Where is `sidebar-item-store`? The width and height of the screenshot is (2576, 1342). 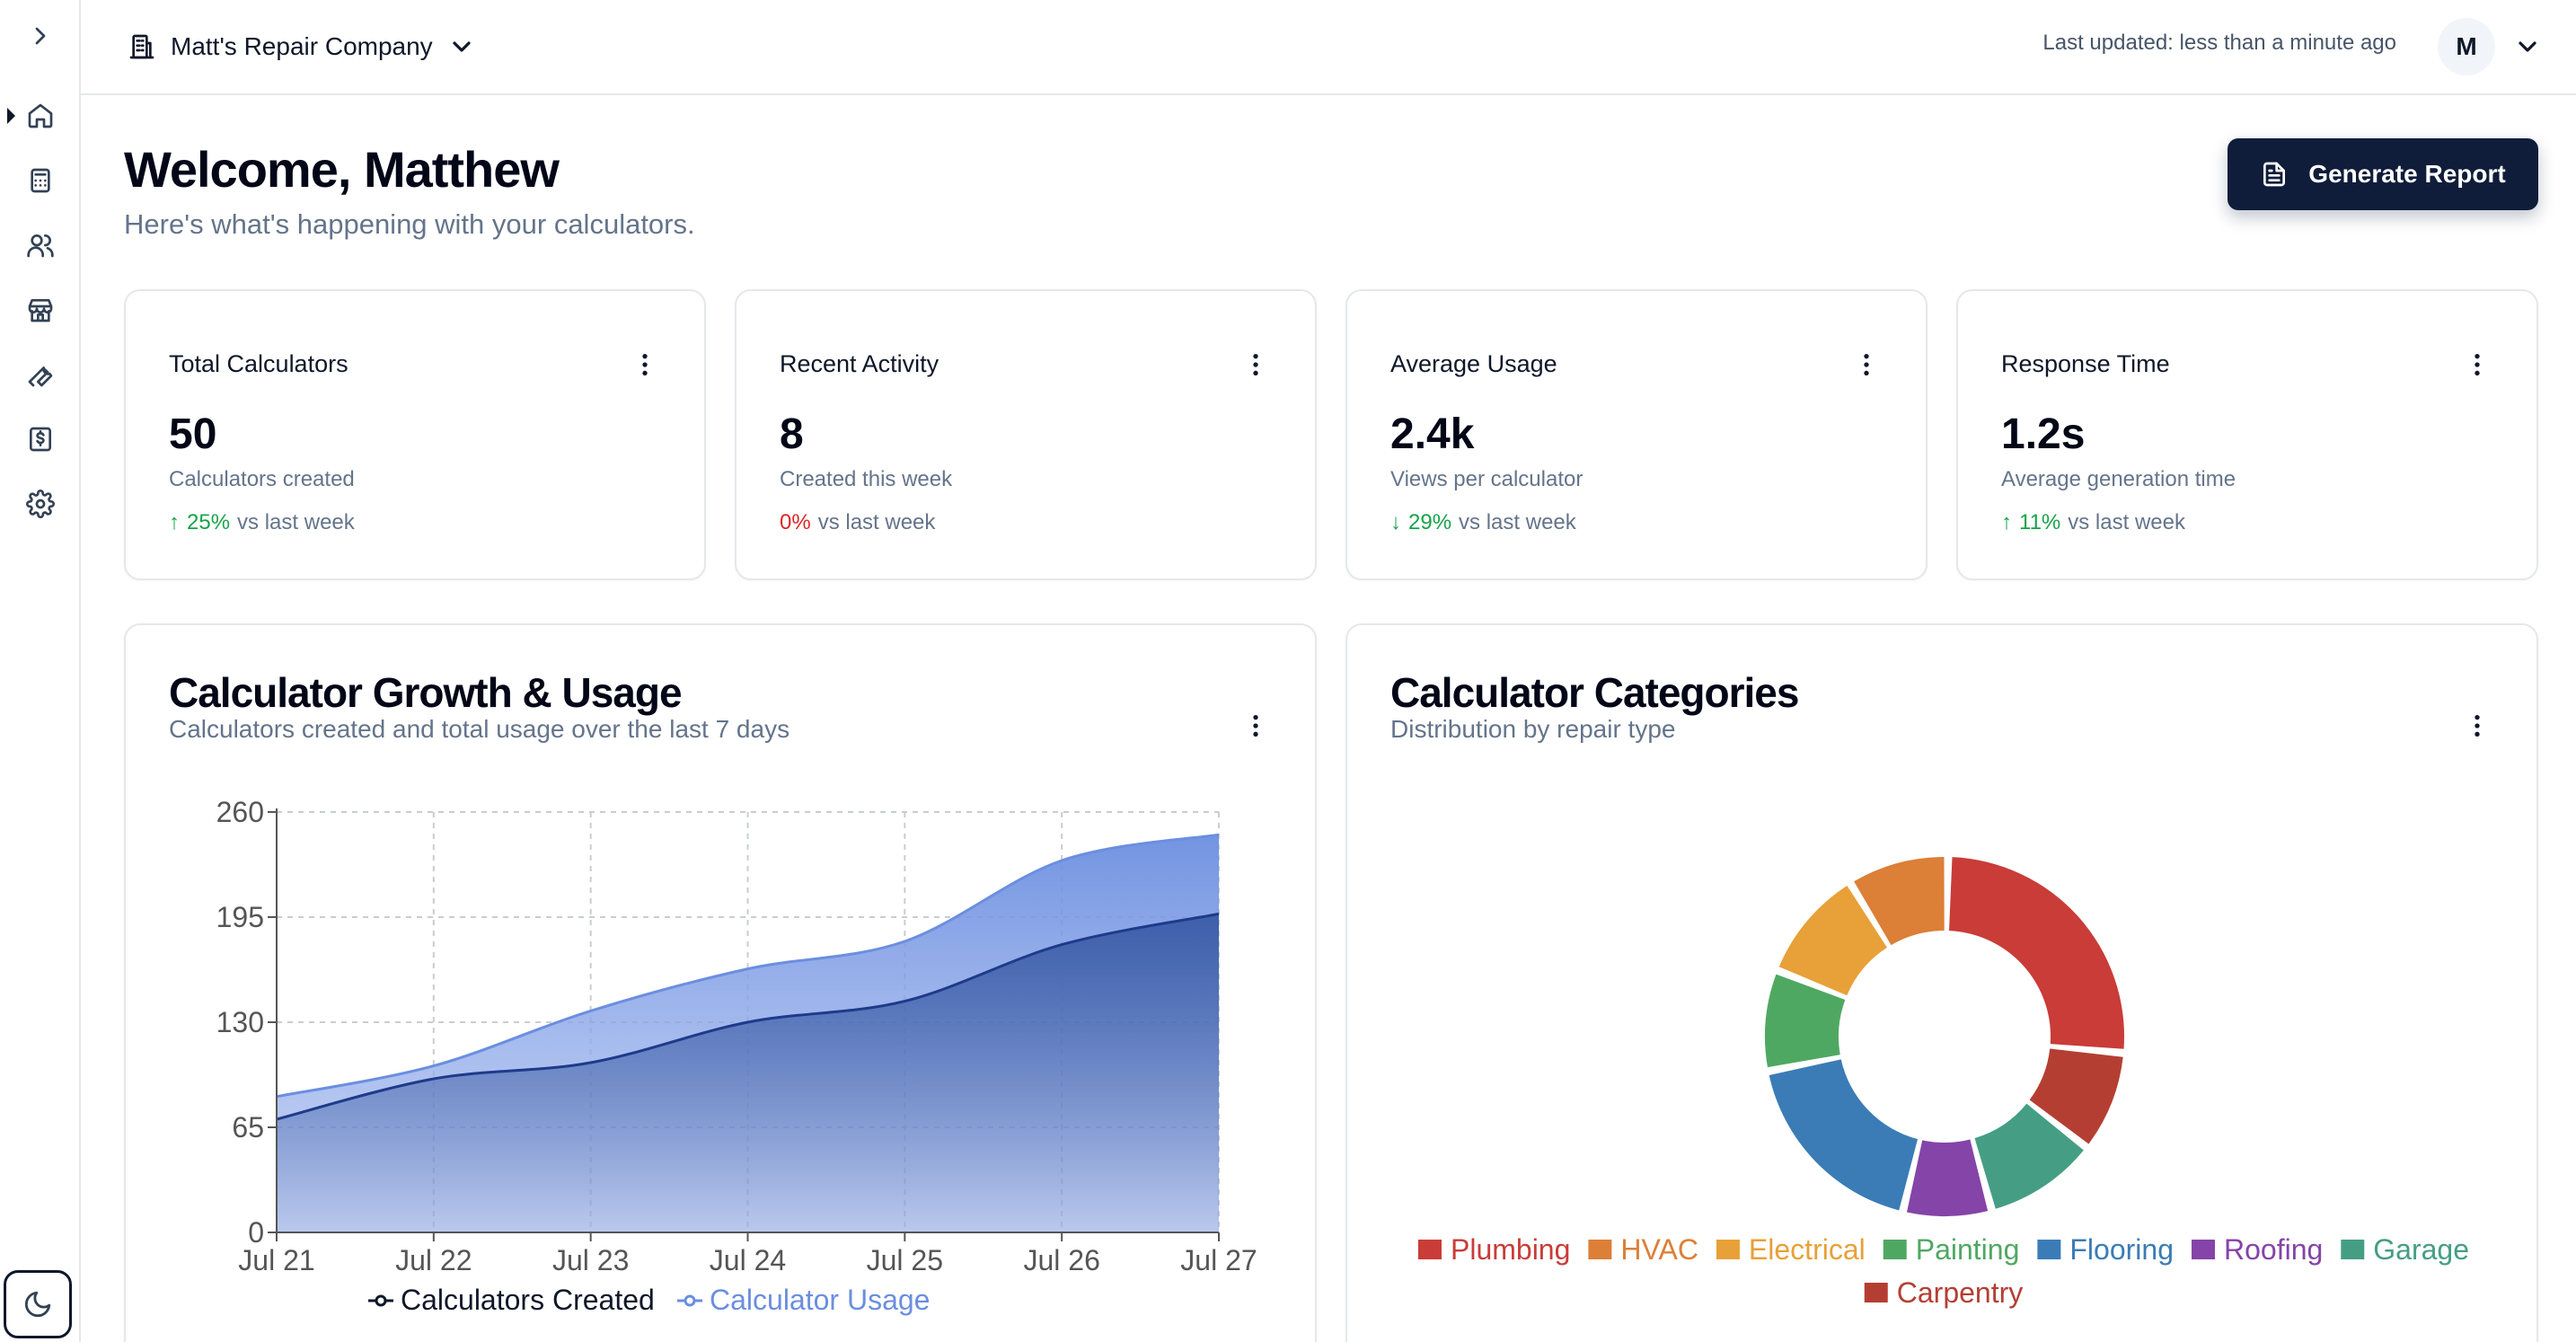
sidebar-item-store is located at coordinates (40, 310).